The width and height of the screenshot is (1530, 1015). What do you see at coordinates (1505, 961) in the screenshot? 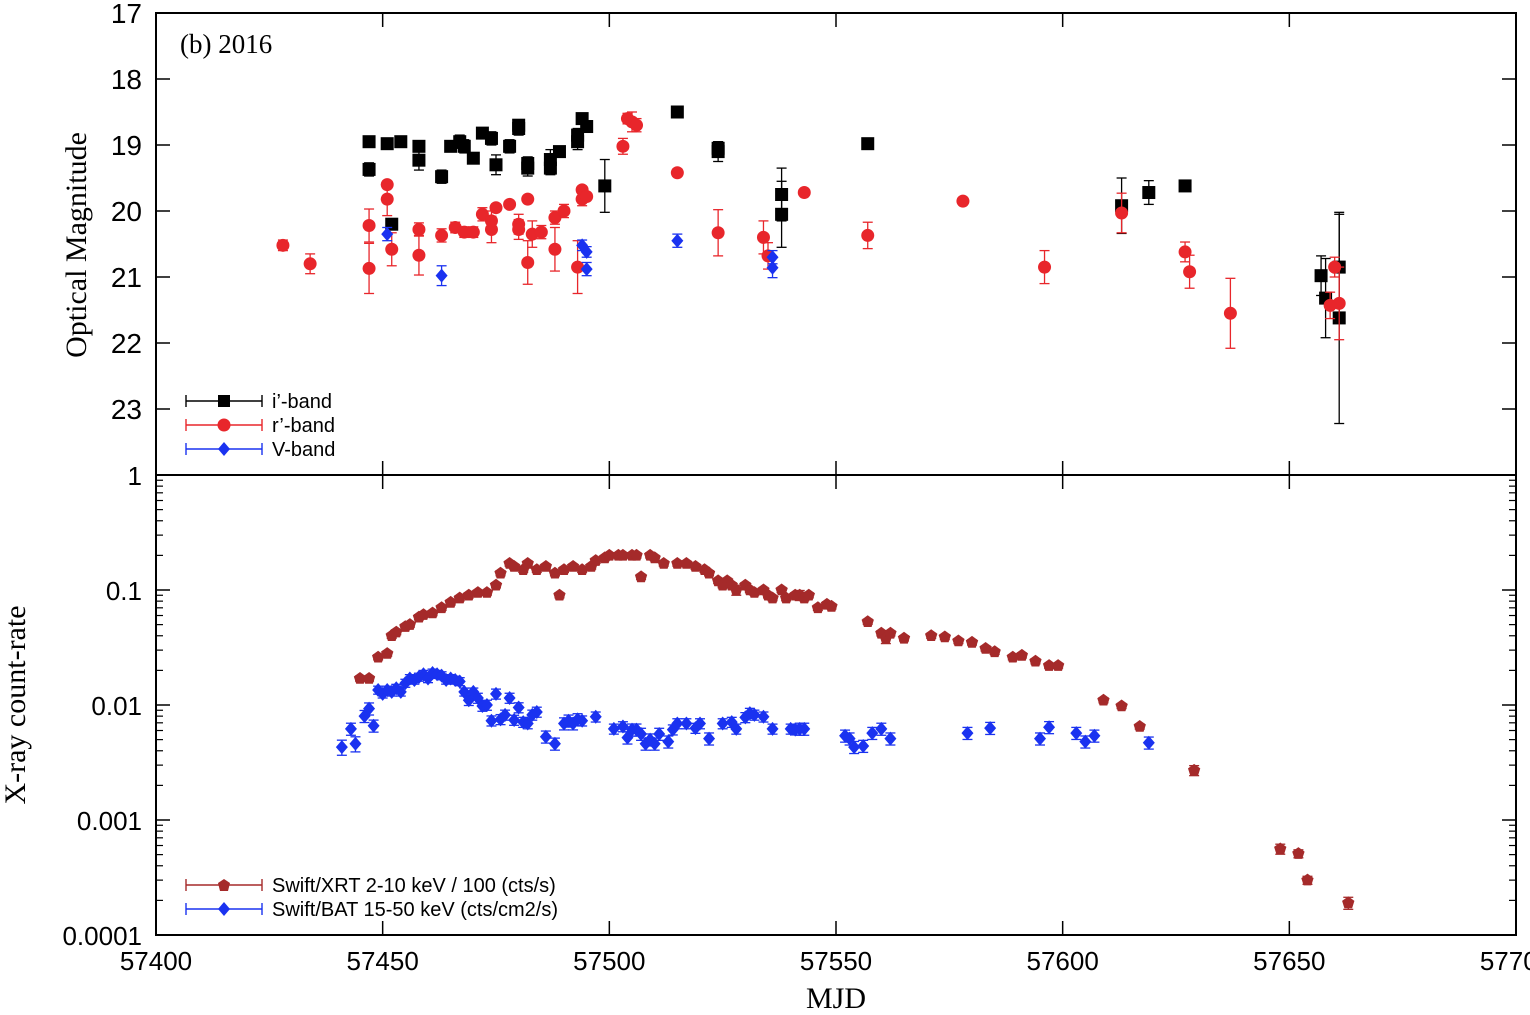
I see `xtick-label: 57700` at bounding box center [1505, 961].